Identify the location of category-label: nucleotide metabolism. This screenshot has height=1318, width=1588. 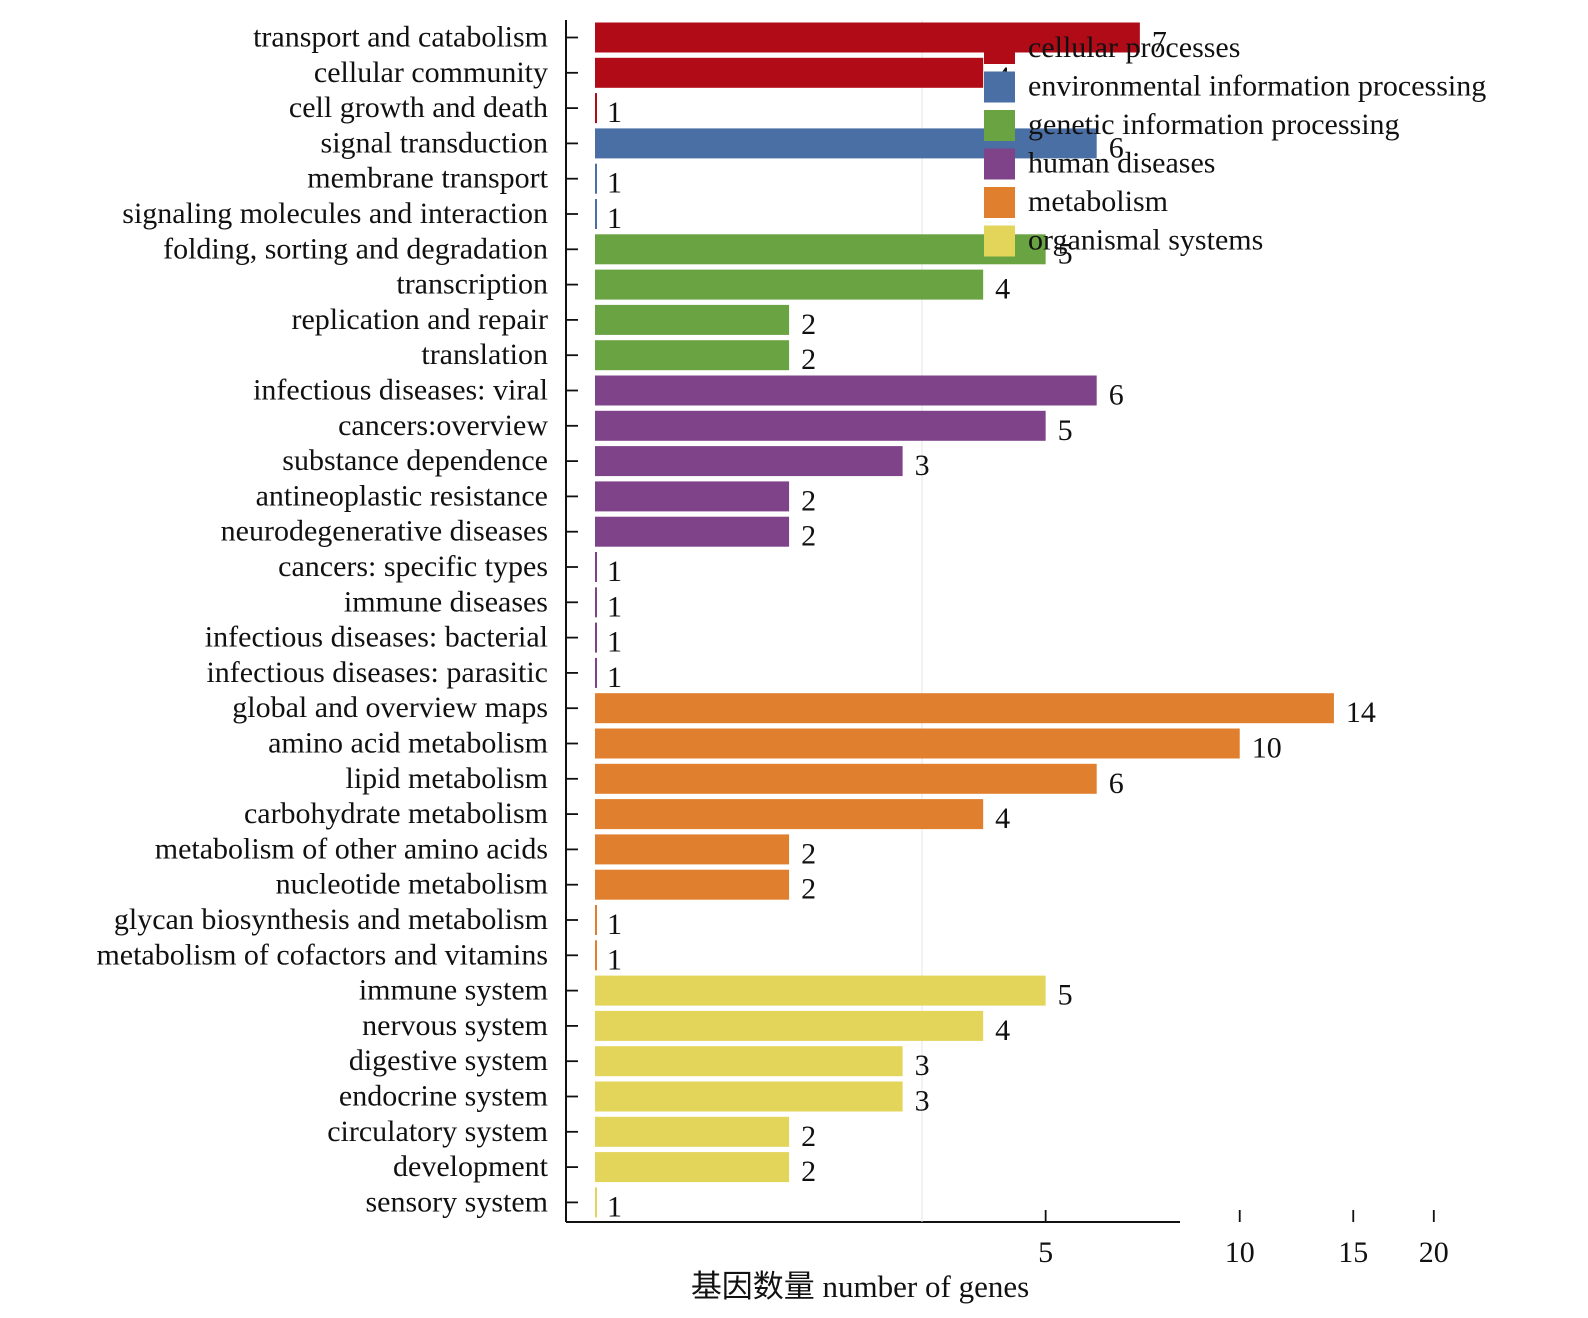
(412, 884).